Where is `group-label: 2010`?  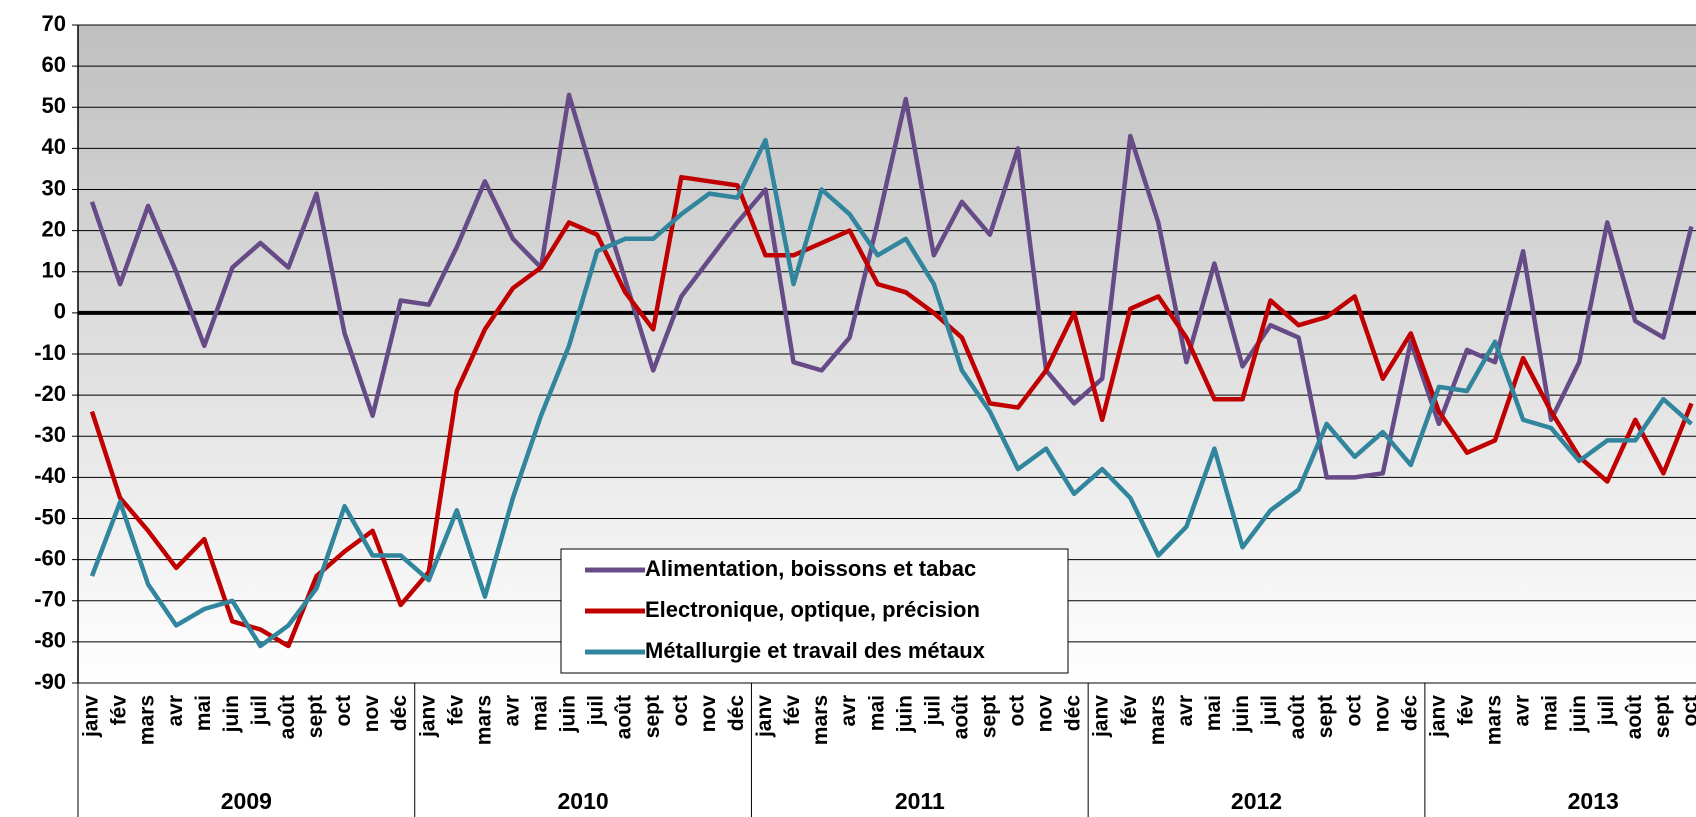
group-label: 2010 is located at coordinates (582, 801).